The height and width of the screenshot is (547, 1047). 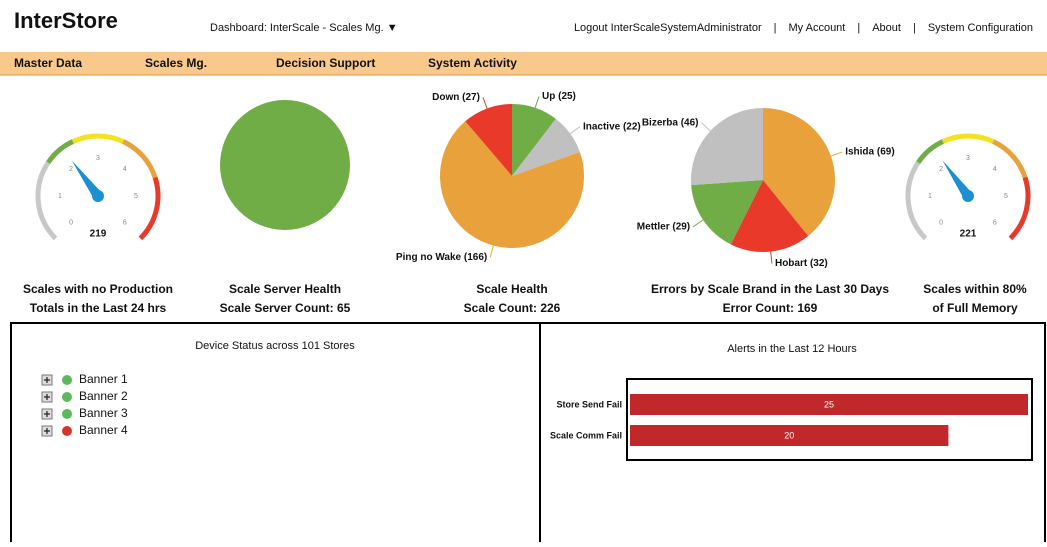 What do you see at coordinates (441, 257) in the screenshot?
I see `pie-label: Ping no Wake (166)` at bounding box center [441, 257].